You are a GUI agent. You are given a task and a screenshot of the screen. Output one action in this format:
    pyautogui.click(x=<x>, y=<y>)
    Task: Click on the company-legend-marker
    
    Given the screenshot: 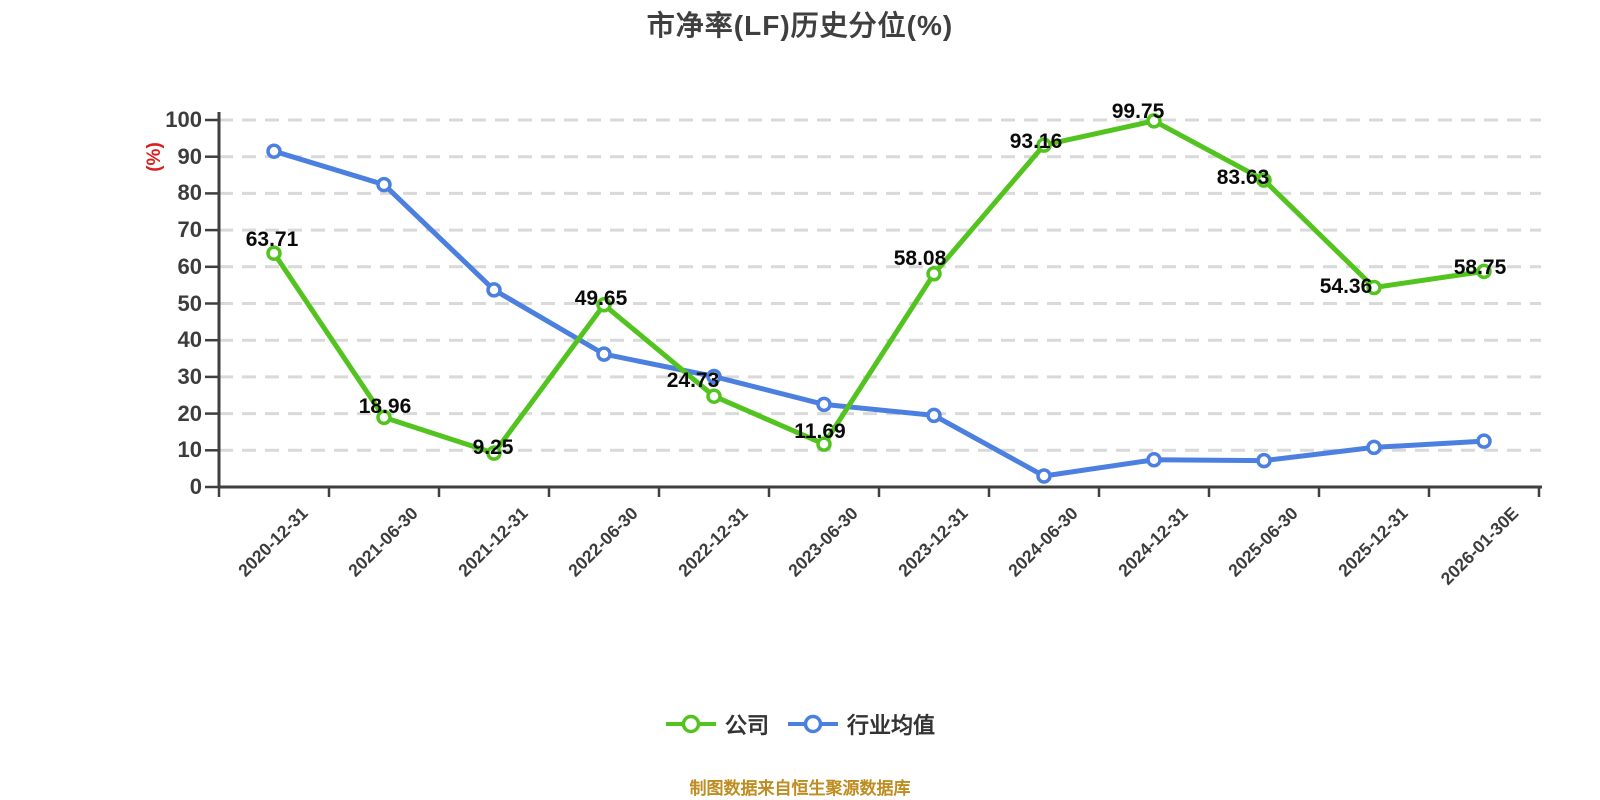 What is the action you would take?
    pyautogui.click(x=690, y=724)
    